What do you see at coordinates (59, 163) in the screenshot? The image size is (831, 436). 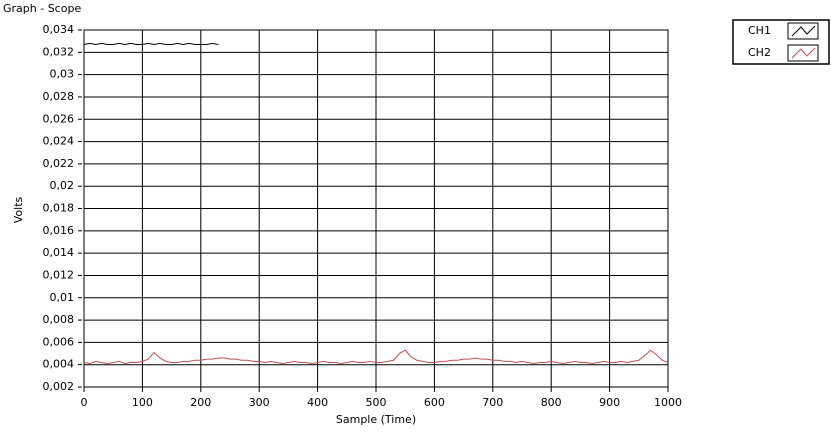 I see `y-tick-label: 0,022` at bounding box center [59, 163].